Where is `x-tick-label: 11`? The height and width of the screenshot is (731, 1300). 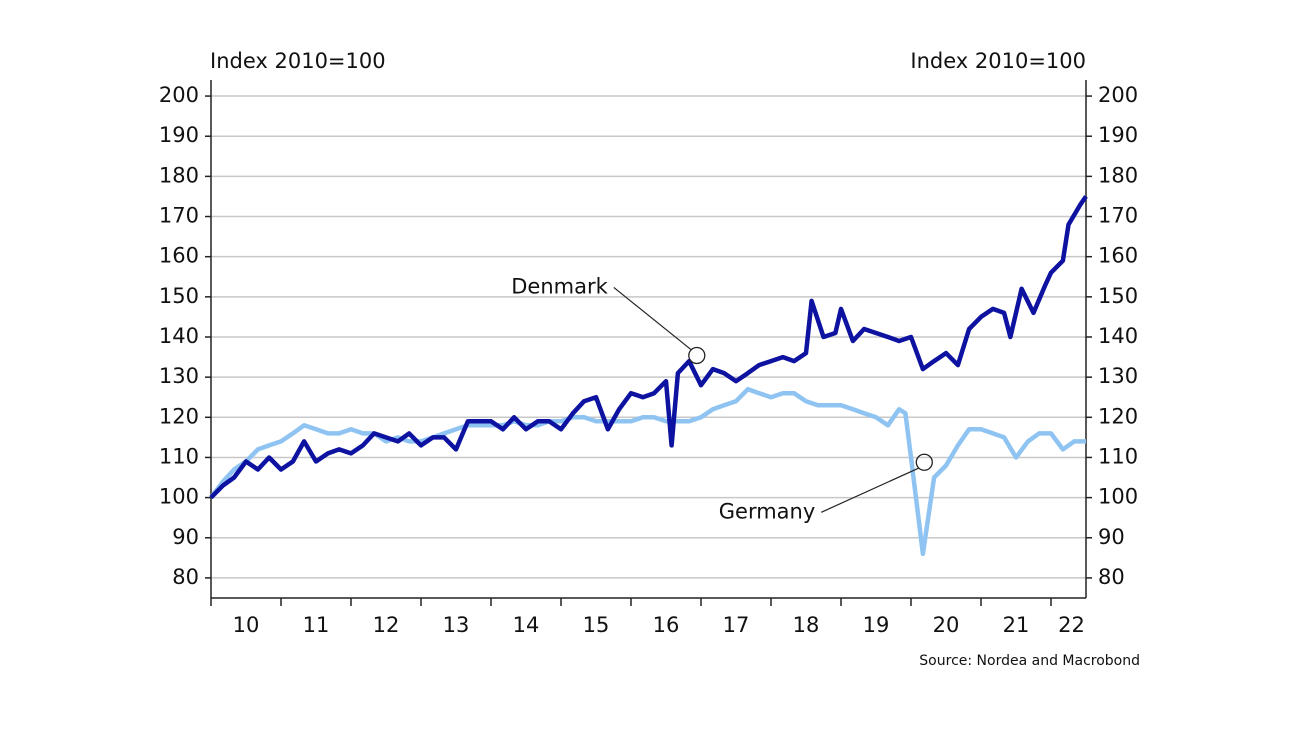
x-tick-label: 11 is located at coordinates (316, 625).